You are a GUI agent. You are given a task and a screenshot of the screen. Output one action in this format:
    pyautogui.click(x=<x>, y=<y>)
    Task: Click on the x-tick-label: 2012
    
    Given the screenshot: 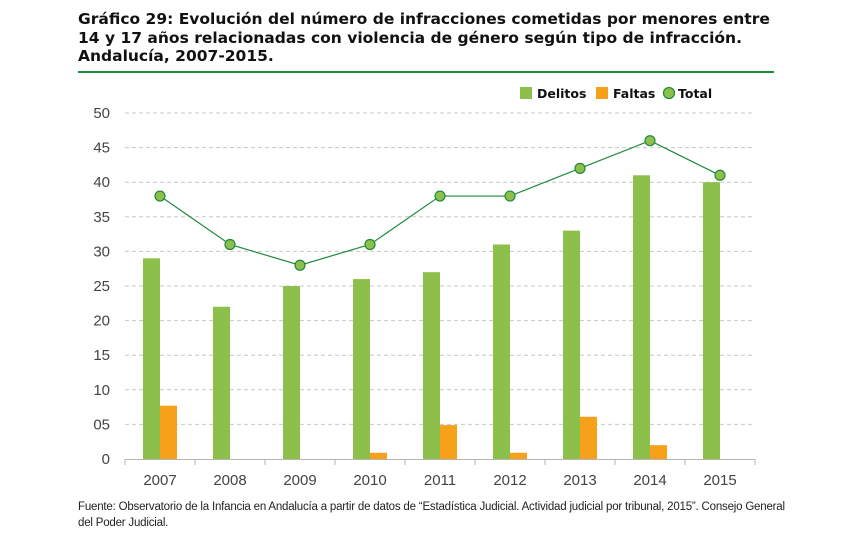 What is the action you would take?
    pyautogui.click(x=509, y=480)
    